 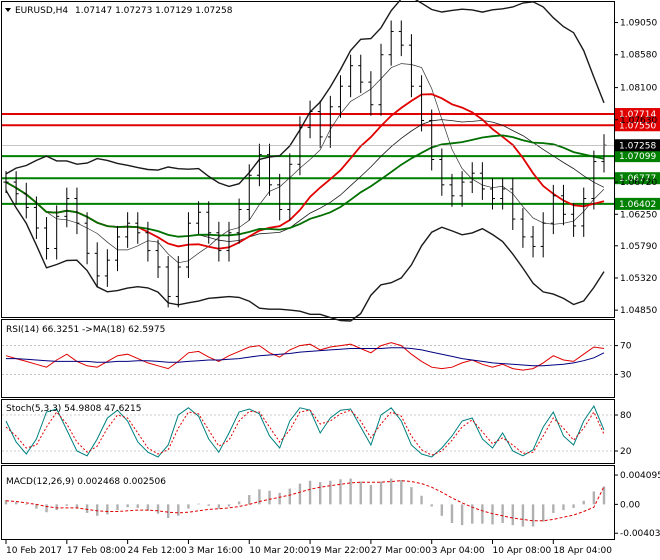 I want to click on price-tick-label: 1.09050, so click(x=638, y=24).